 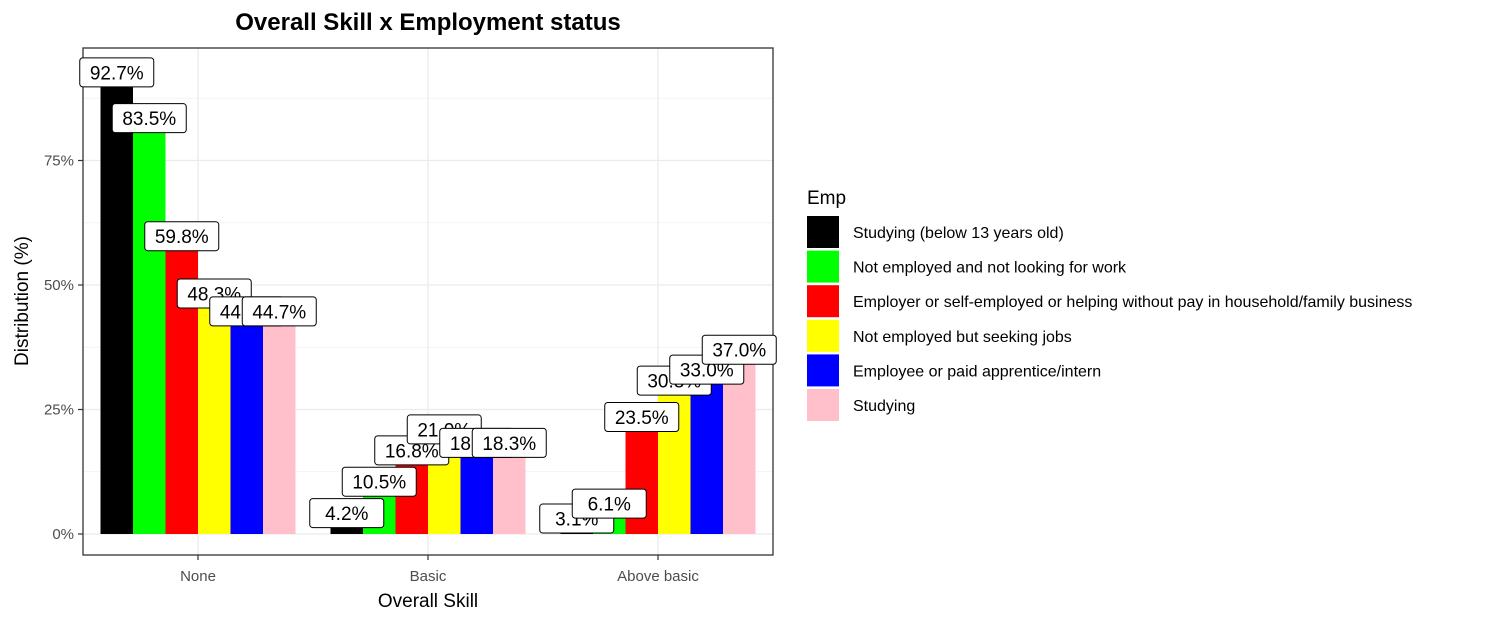 I want to click on data-label-text: 6.1%, so click(x=609, y=505).